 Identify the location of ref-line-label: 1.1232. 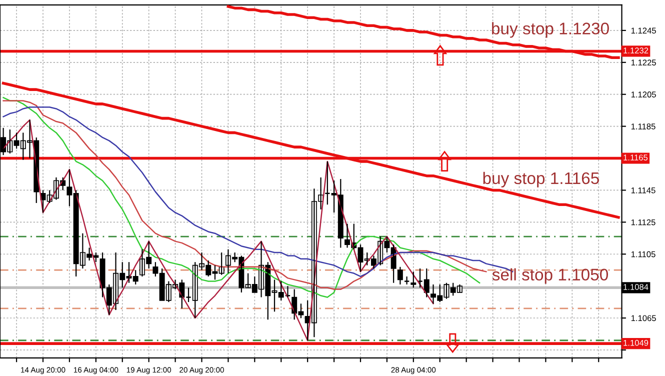
(636, 51).